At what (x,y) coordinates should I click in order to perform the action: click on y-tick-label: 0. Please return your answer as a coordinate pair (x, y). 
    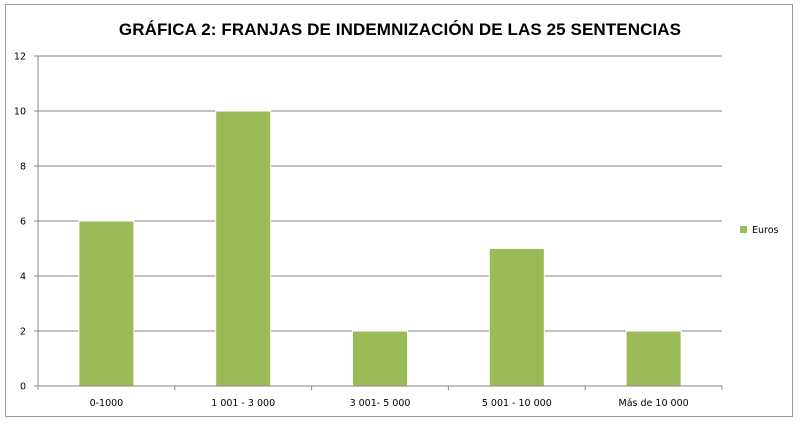
    Looking at the image, I should click on (23, 387).